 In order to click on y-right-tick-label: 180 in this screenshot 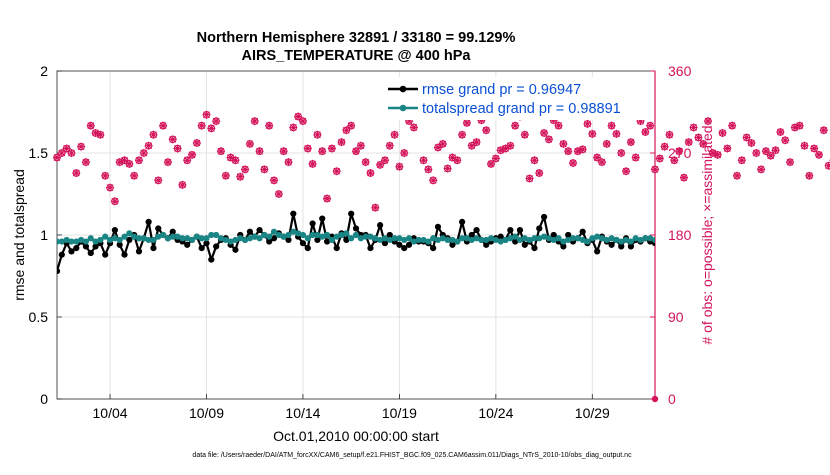, I will do `click(680, 235)`.